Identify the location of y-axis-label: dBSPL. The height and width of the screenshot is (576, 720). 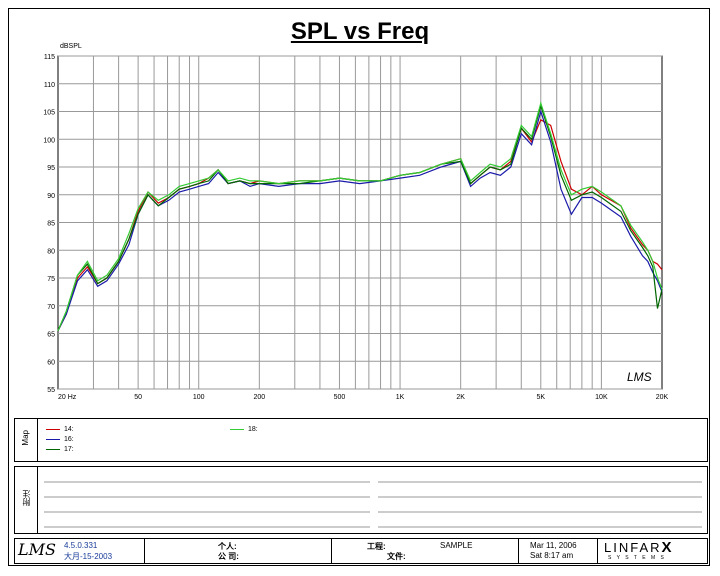
(71, 46).